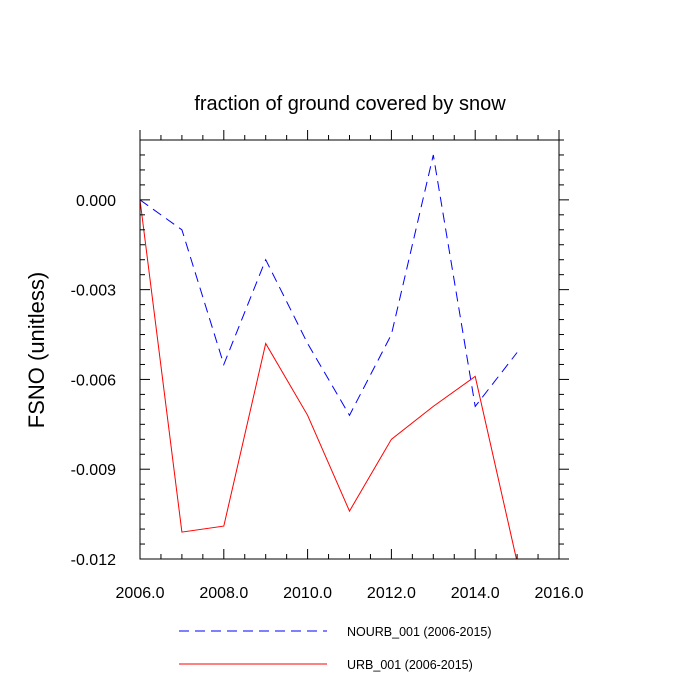  What do you see at coordinates (93, 470) in the screenshot?
I see `y-tick-label: -0.009` at bounding box center [93, 470].